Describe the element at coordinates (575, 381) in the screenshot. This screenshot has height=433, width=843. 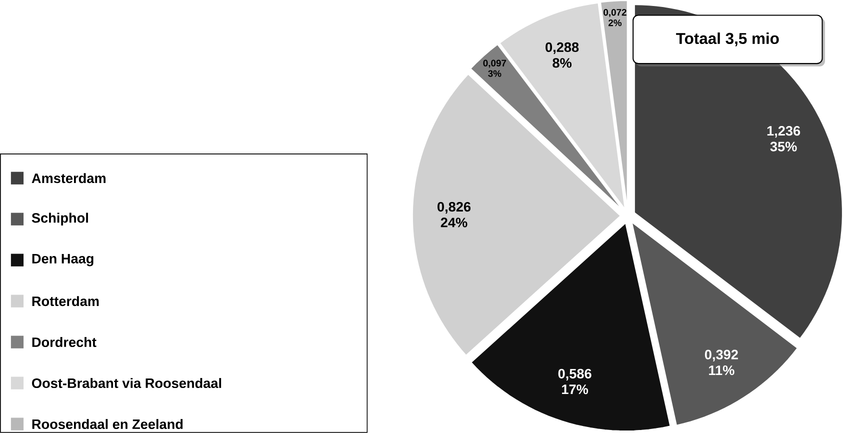
I see `data-label: 0,586 17%` at that location.